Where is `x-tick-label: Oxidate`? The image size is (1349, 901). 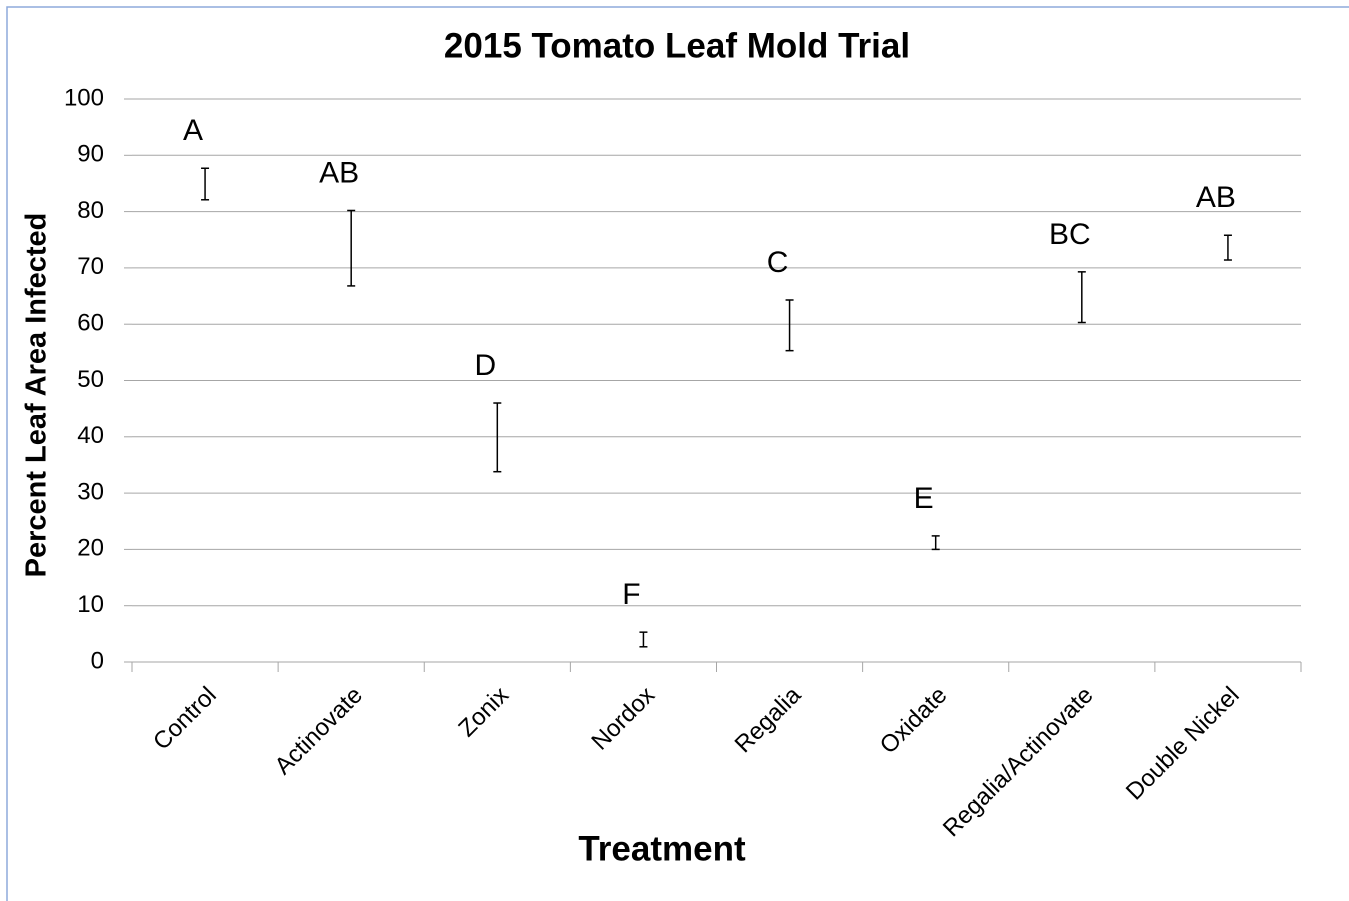
x-tick-label: Oxidate is located at coordinates (914, 721).